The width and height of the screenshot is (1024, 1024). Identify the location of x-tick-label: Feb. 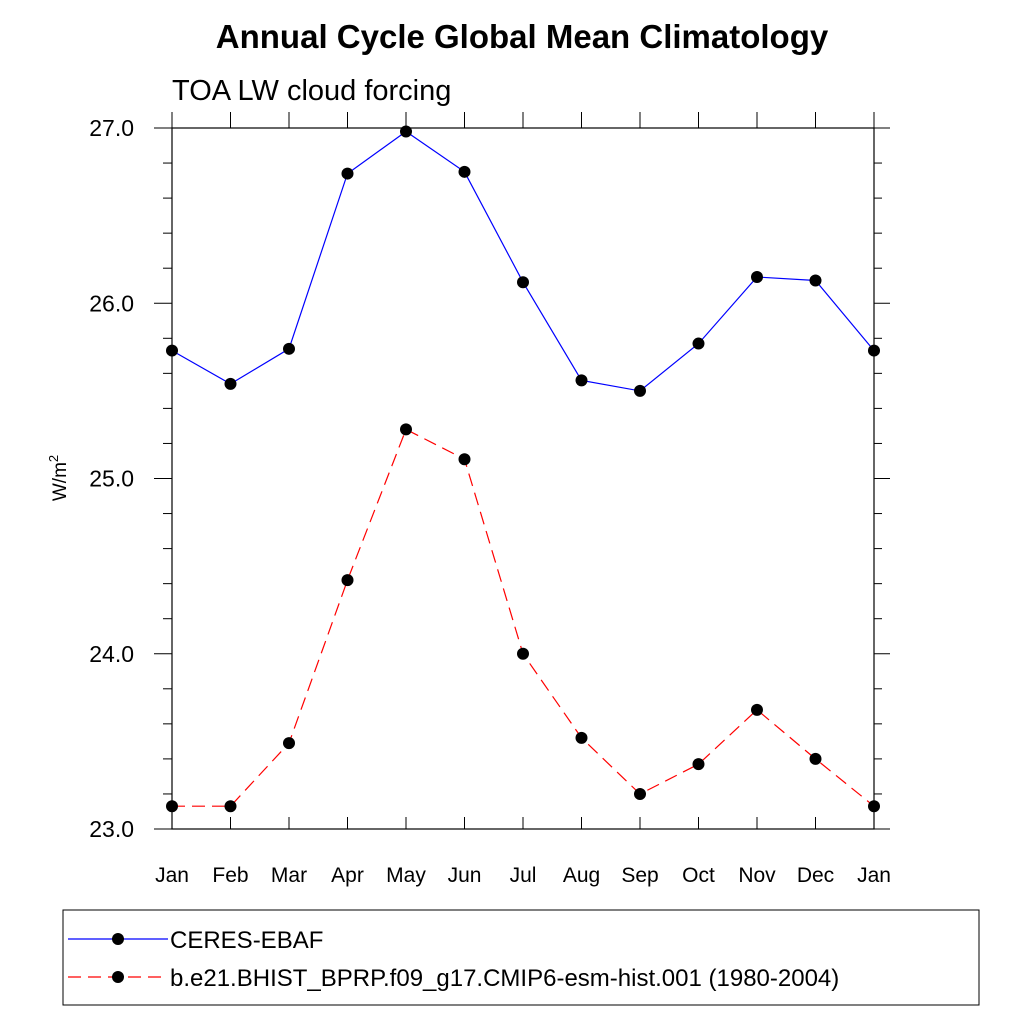
(230, 875).